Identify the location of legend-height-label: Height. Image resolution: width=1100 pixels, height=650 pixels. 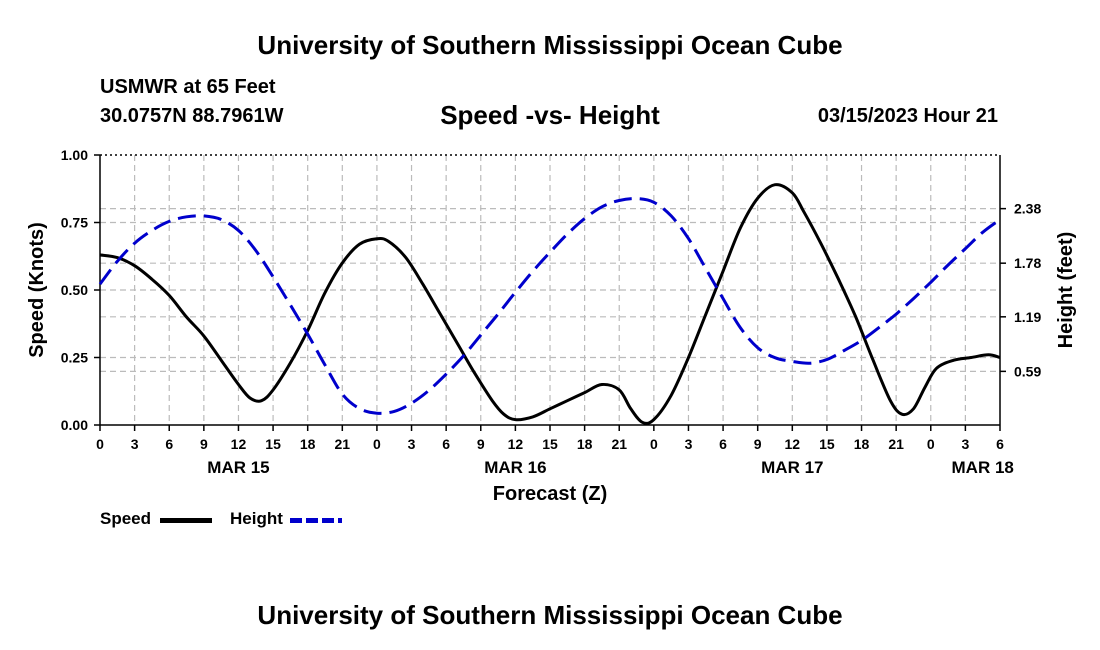
(256, 518).